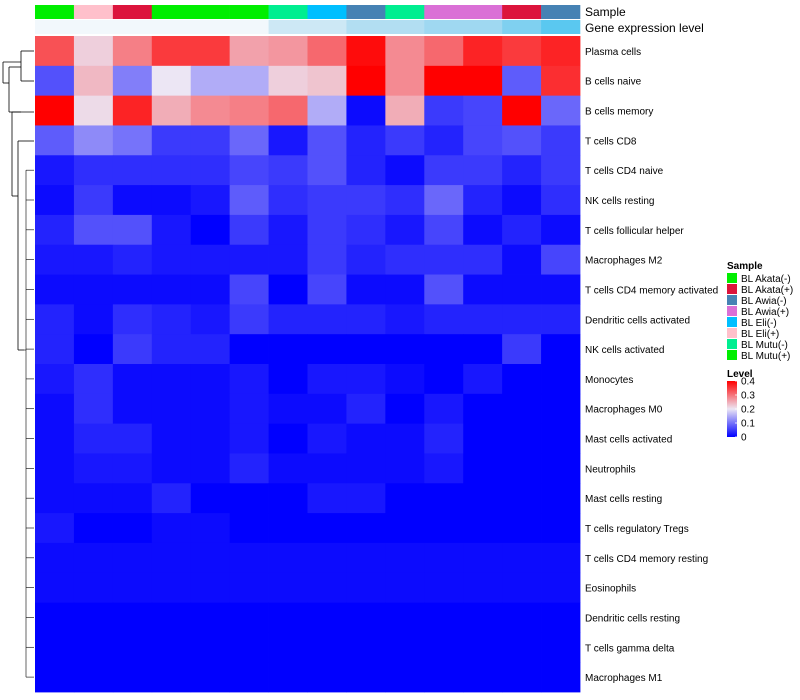 The height and width of the screenshot is (700, 800). What do you see at coordinates (766, 279) in the screenshot?
I see `sample-legend-label: BL Akata(-)` at bounding box center [766, 279].